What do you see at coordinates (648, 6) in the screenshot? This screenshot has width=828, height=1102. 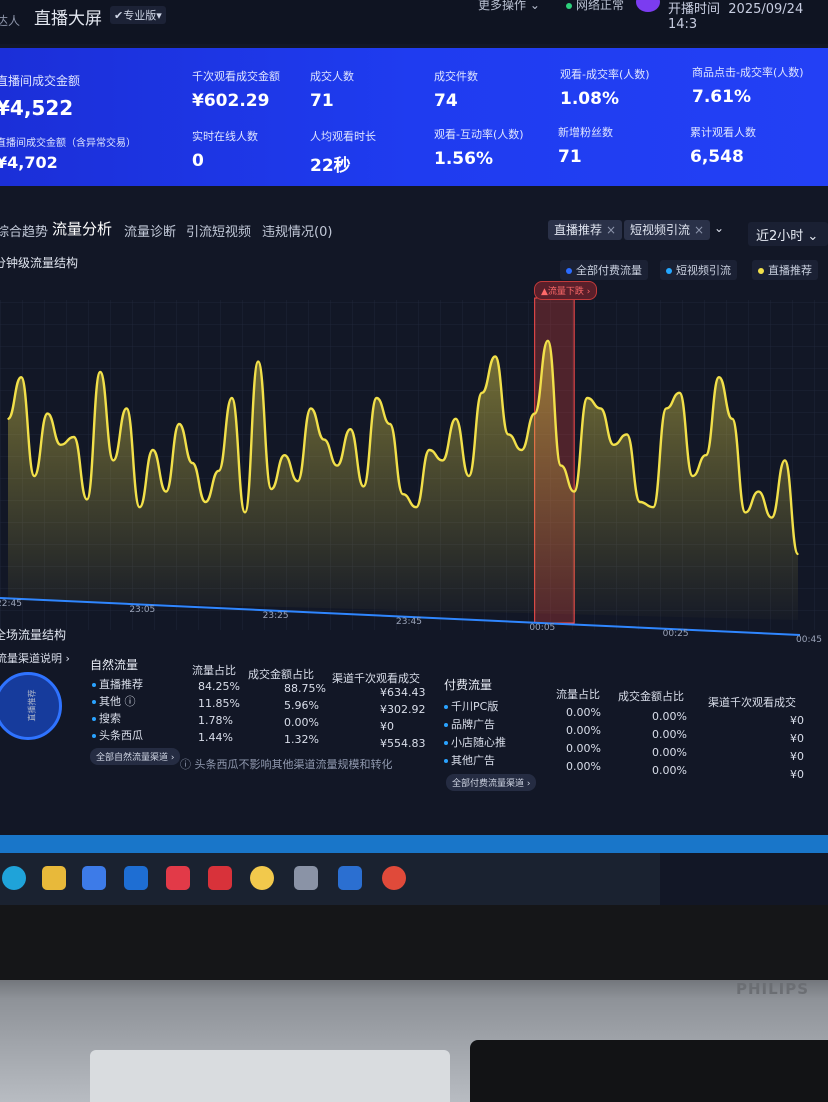 I see `avatar` at bounding box center [648, 6].